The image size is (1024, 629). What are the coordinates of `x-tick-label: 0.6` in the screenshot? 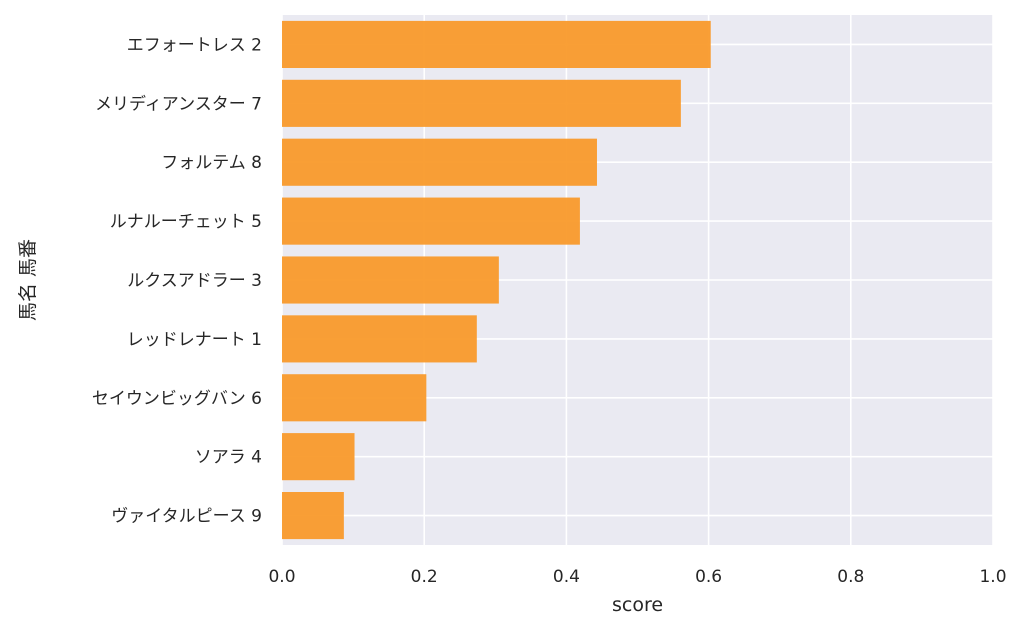 It's located at (708, 577).